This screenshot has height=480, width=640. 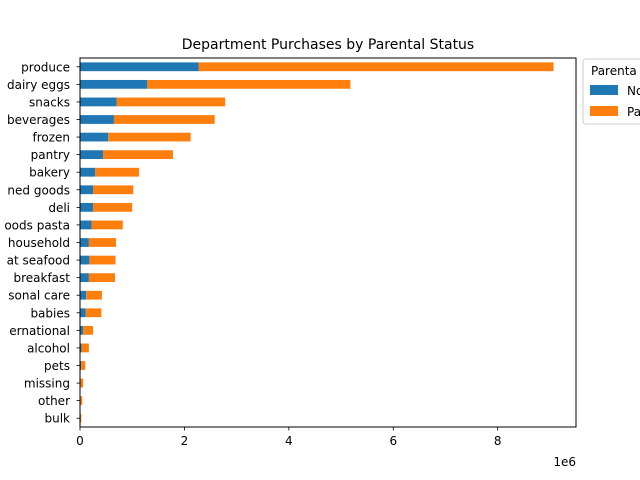 What do you see at coordinates (185, 441) in the screenshot?
I see `x-tick-label: 2` at bounding box center [185, 441].